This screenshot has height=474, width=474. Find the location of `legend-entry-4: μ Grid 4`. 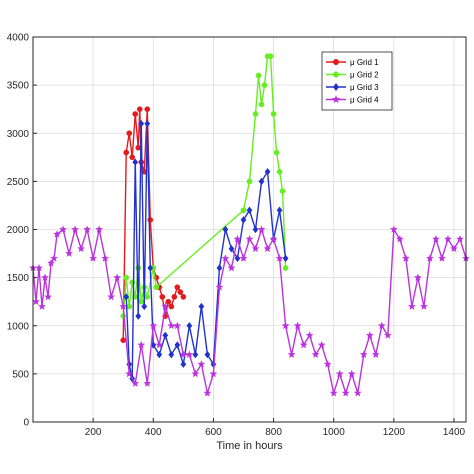

legend-entry-4: μ Grid 4 is located at coordinates (352, 100).